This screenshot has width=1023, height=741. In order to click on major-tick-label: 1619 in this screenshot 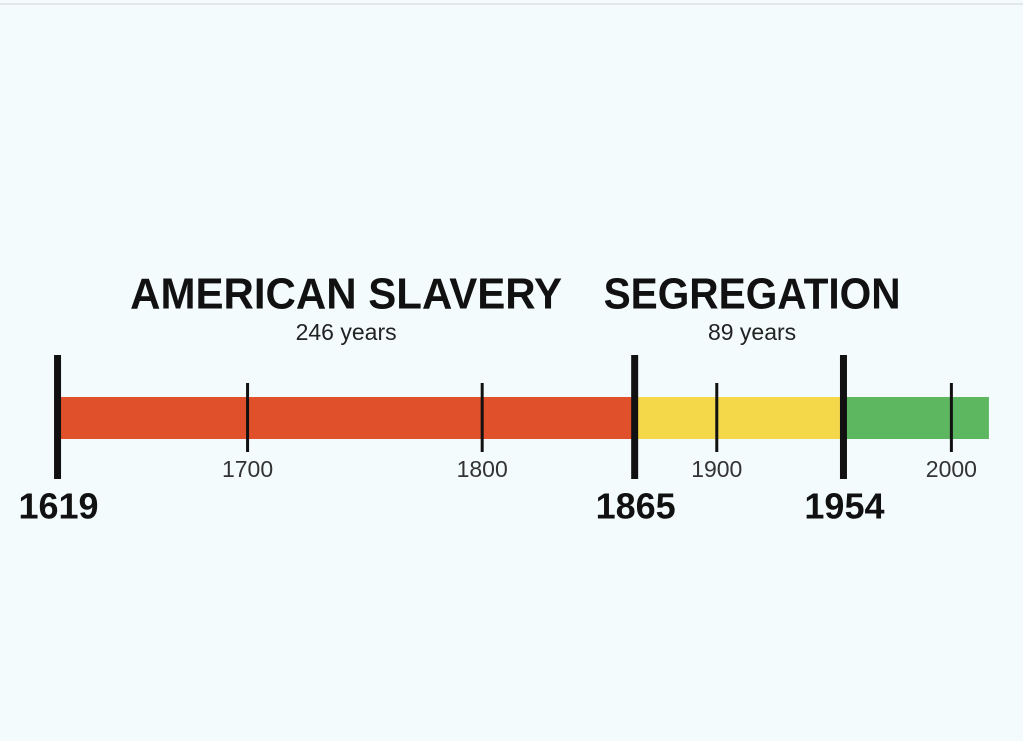, I will do `click(58, 506)`.